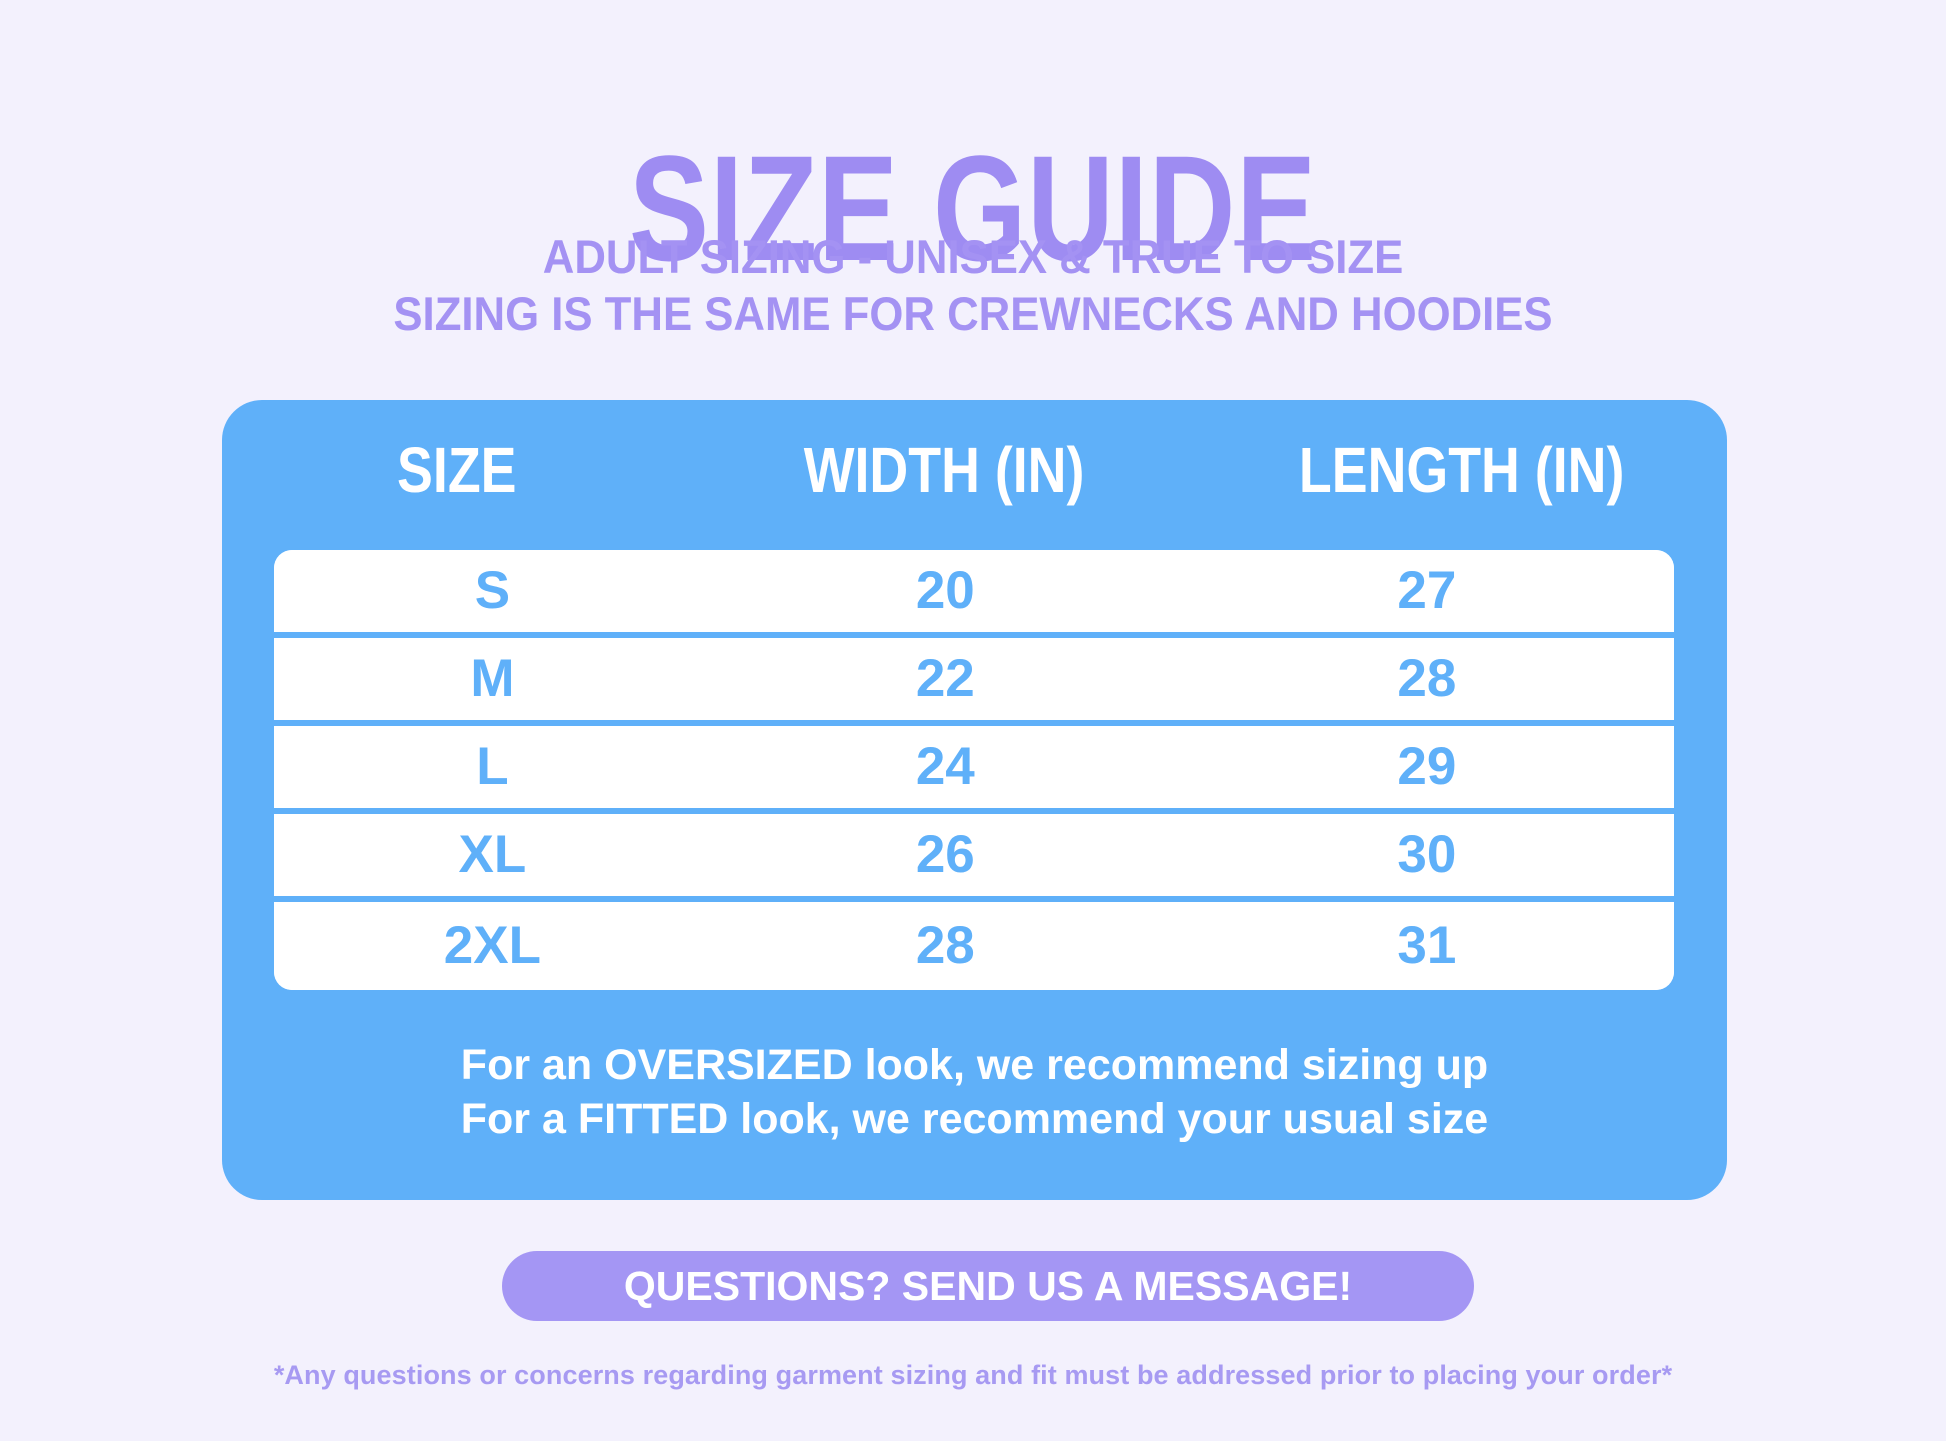 The width and height of the screenshot is (1946, 1441). Describe the element at coordinates (492, 854) in the screenshot. I see `cell-size: XL` at that location.